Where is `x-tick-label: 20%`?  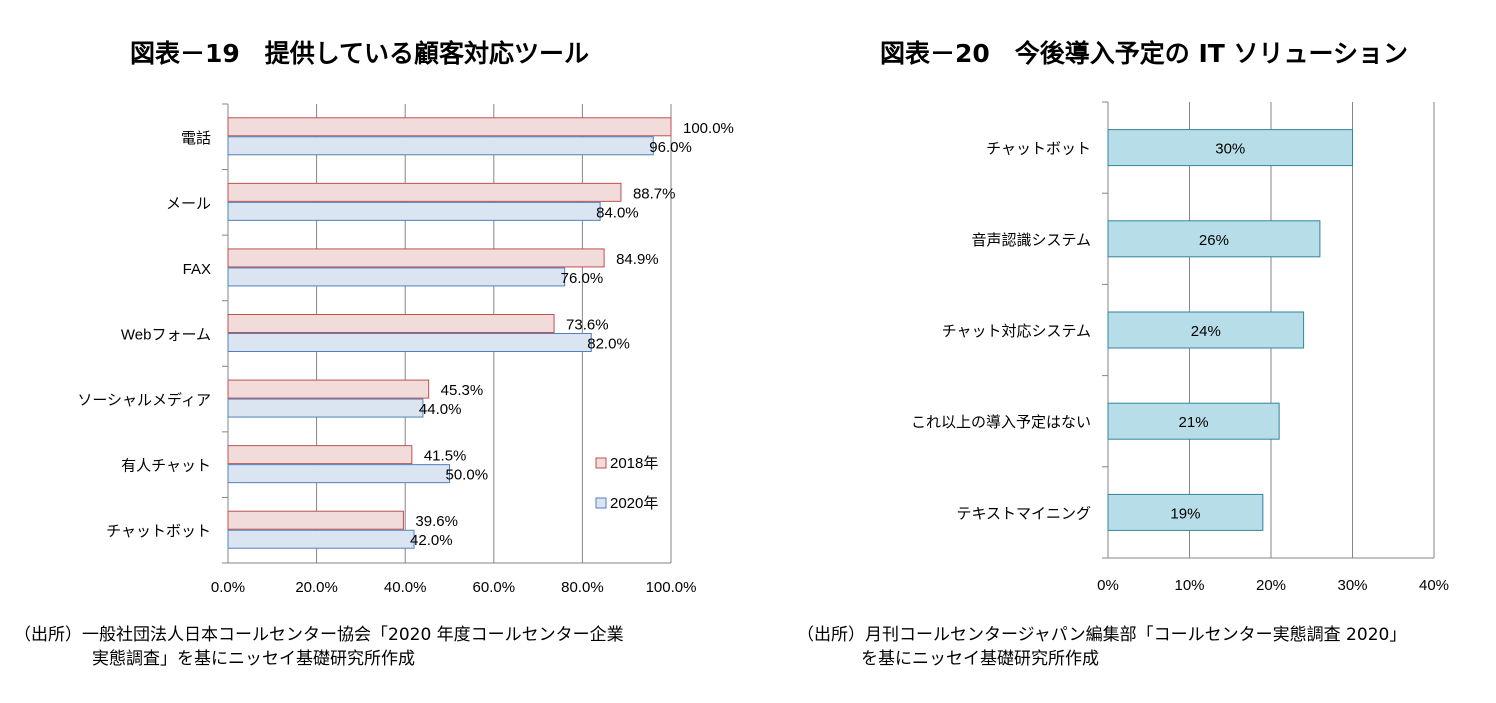
x-tick-label: 20% is located at coordinates (1271, 585).